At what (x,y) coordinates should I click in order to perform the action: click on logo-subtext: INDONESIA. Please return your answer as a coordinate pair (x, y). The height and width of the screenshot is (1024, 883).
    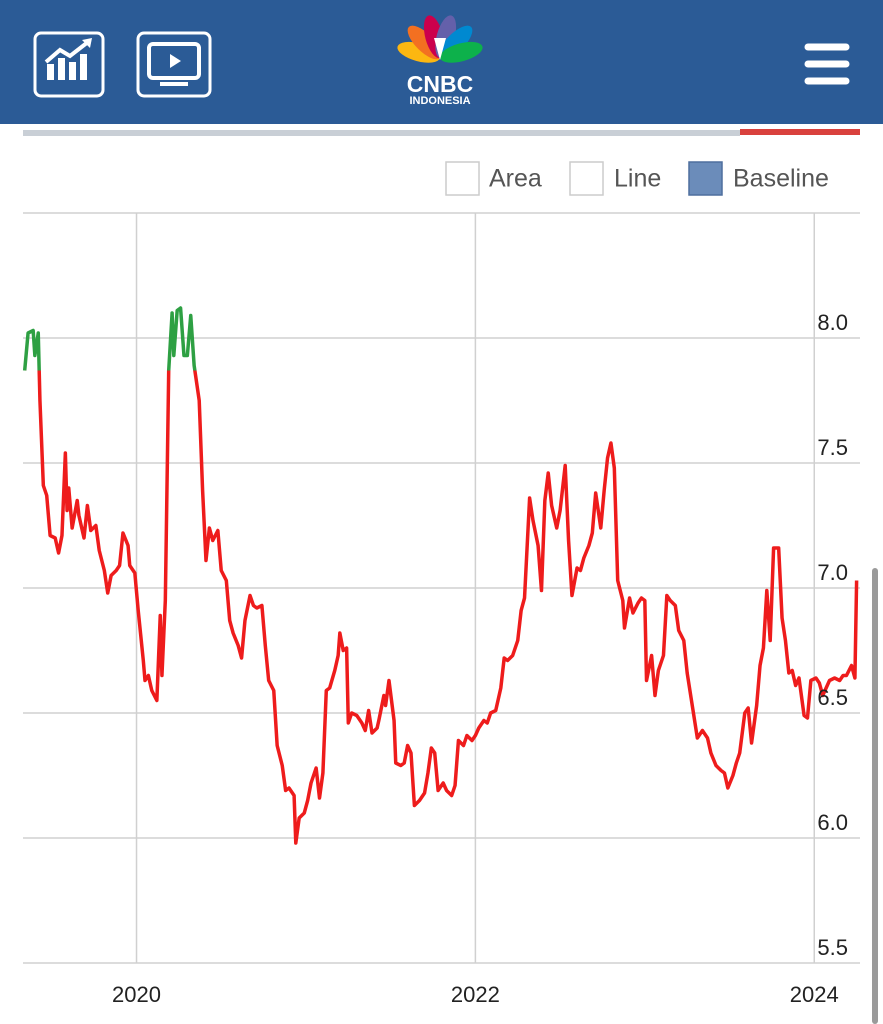
    Looking at the image, I should click on (439, 101).